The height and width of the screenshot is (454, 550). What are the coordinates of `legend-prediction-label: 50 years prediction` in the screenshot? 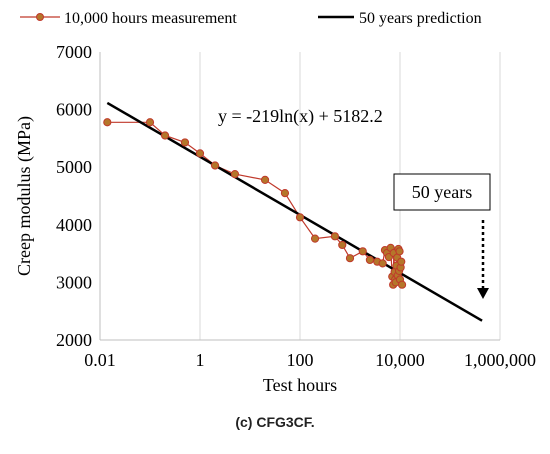 It's located at (420, 18).